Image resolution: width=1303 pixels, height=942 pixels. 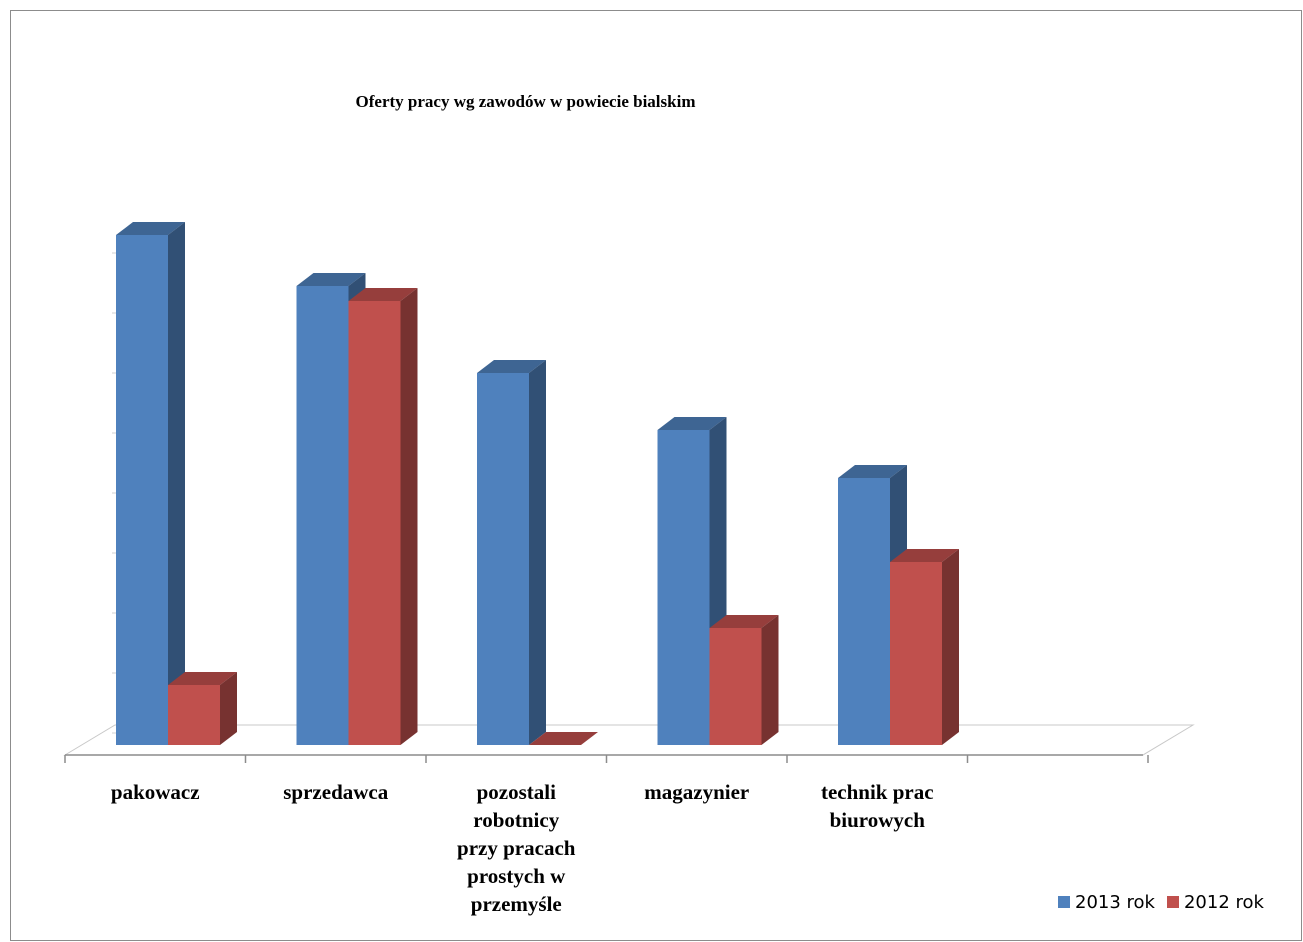 What do you see at coordinates (924, 555) in the screenshot?
I see `bar-2012-rok-4-top` at bounding box center [924, 555].